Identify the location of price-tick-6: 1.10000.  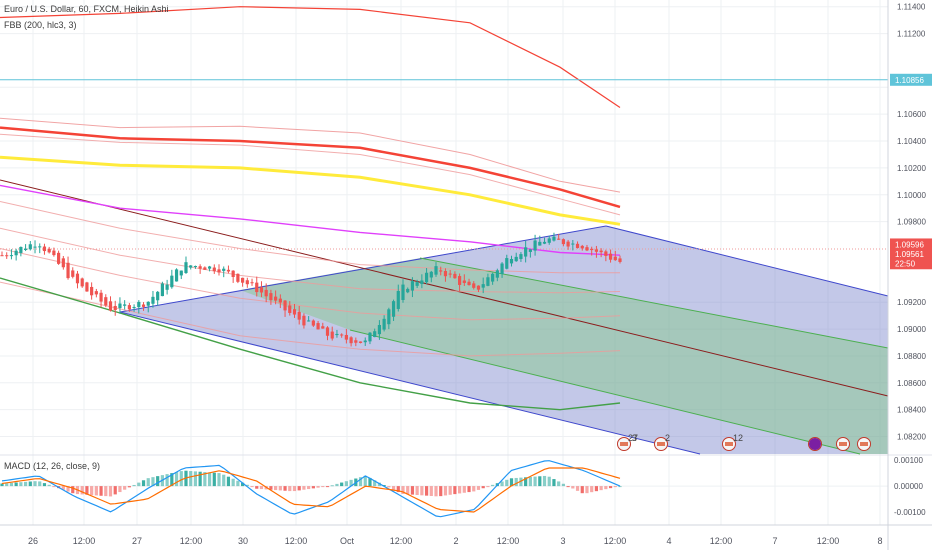
(911, 195).